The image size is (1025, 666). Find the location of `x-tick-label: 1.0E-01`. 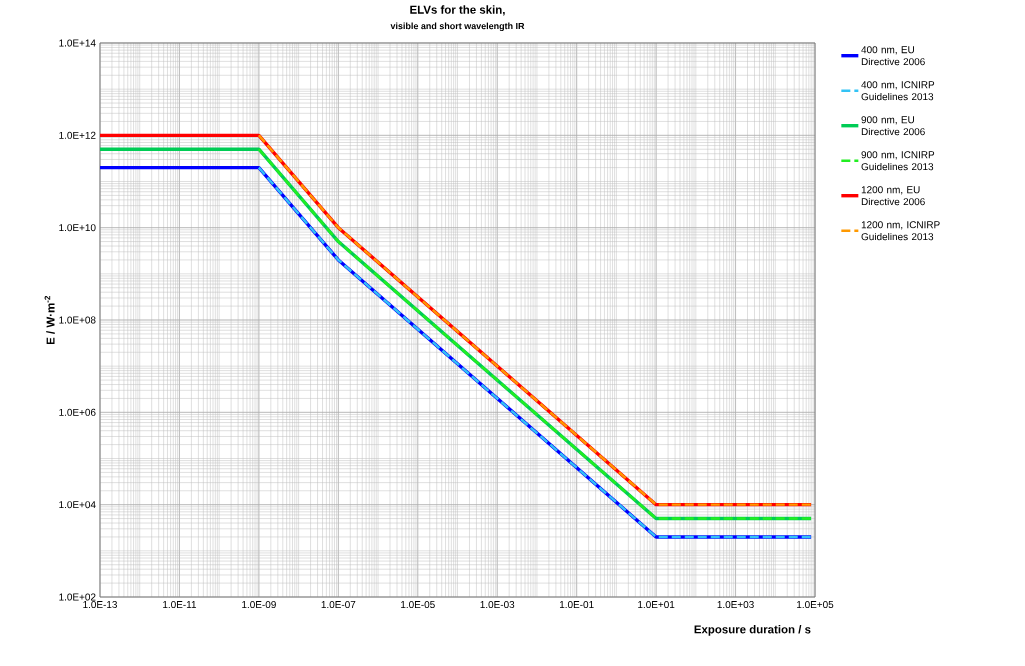

x-tick-label: 1.0E-01 is located at coordinates (576, 605).